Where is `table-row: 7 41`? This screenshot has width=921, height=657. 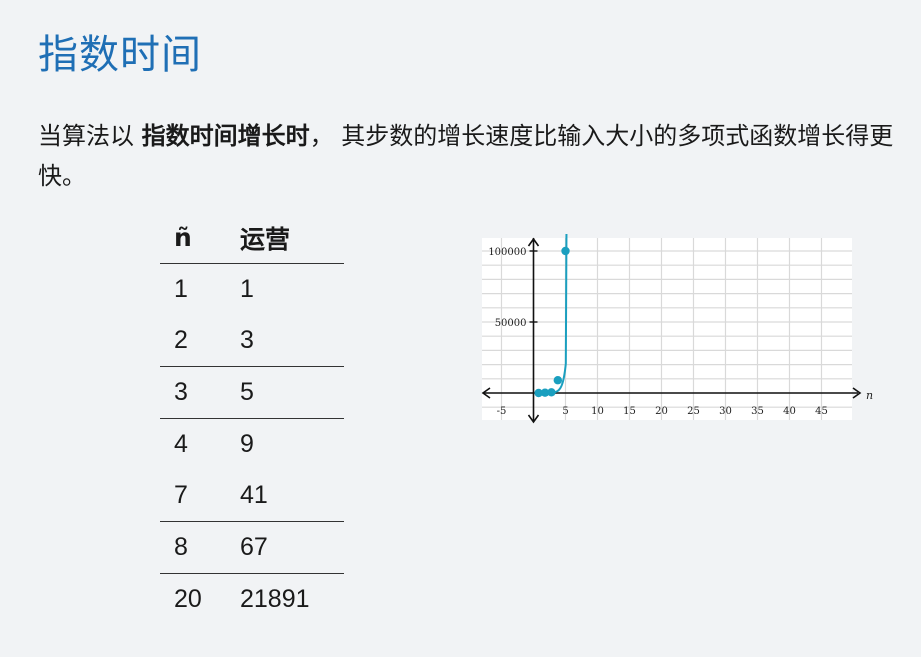 table-row: 7 41 is located at coordinates (252, 496).